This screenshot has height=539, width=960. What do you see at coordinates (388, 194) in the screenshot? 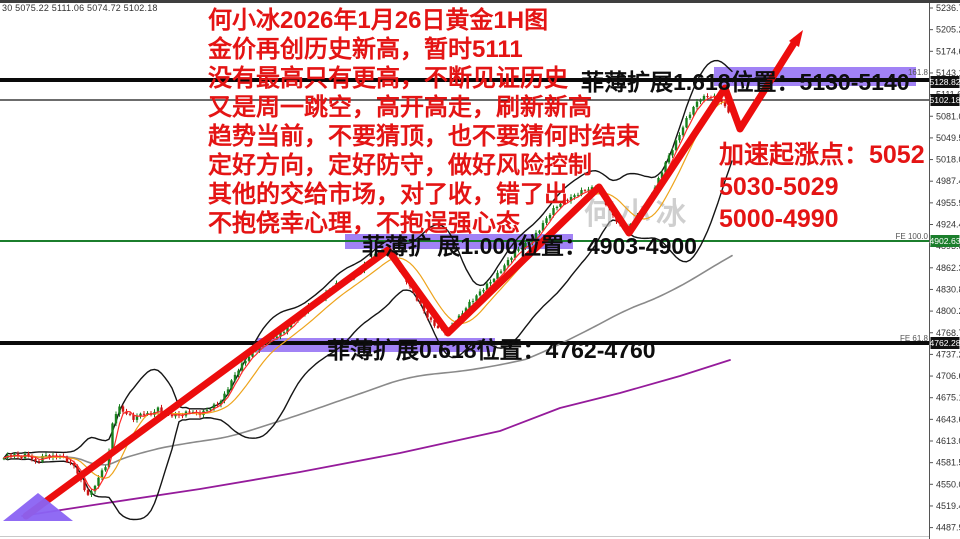
I see `commentary-line: 其他的交给市场，对了收，错了出` at bounding box center [388, 194].